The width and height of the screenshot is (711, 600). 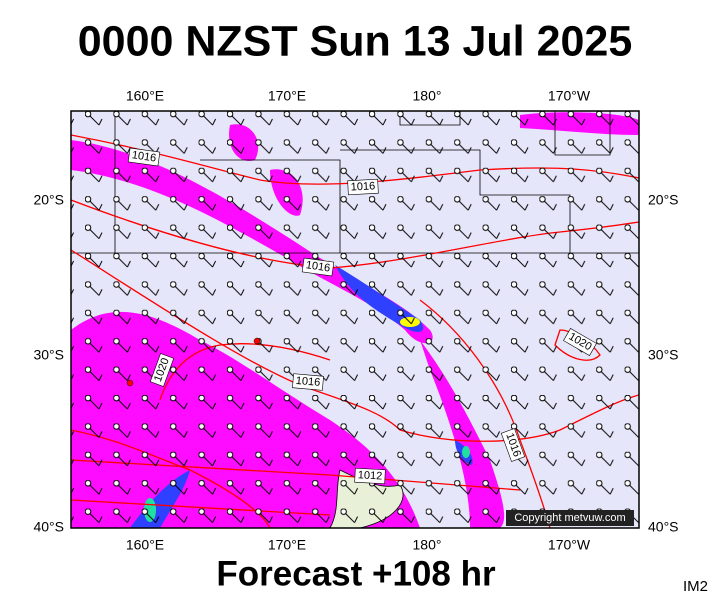 I want to click on bottom-lon-label: 170°E, so click(x=287, y=545).